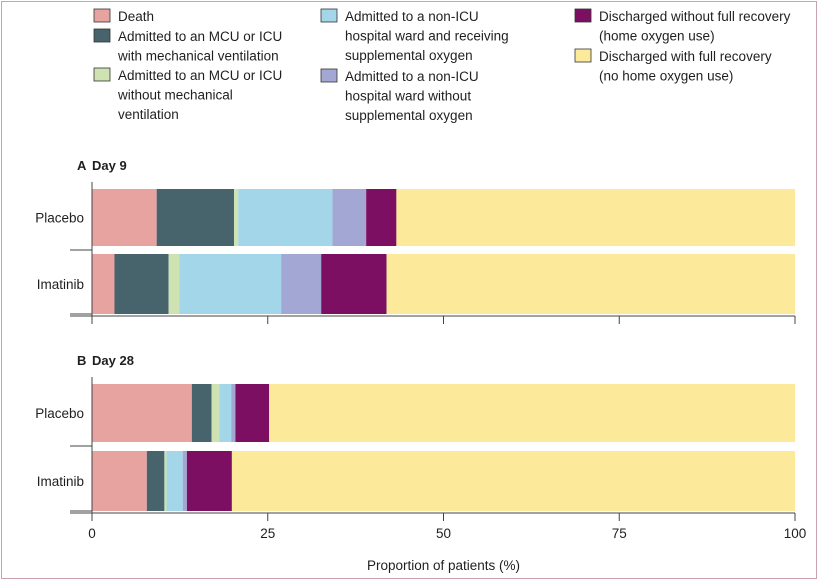  What do you see at coordinates (200, 36) in the screenshot?
I see `legend-label-mcu_vent: Admitted to an MCU or ICU` at bounding box center [200, 36].